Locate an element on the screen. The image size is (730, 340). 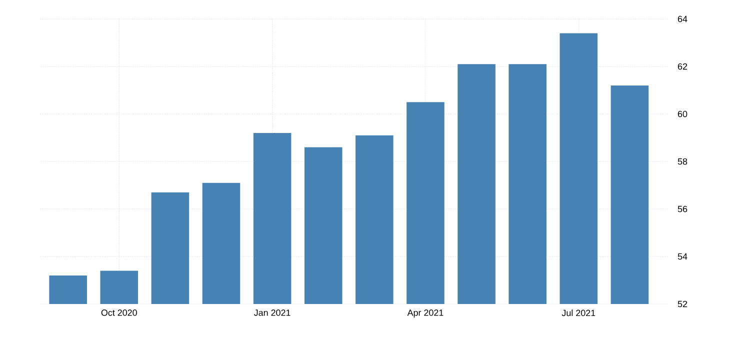
y-tick-label: 56 is located at coordinates (683, 209).